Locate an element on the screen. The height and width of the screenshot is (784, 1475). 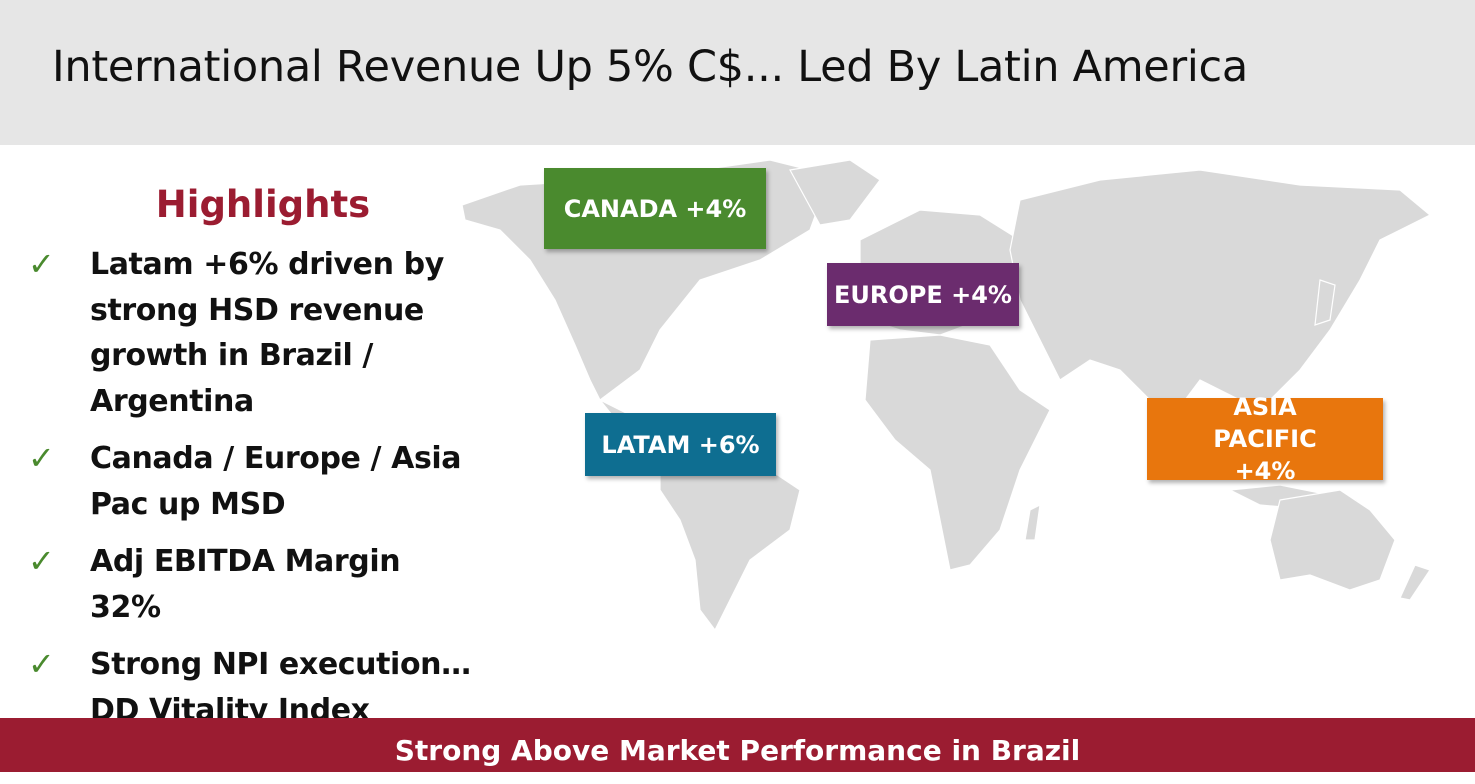
greenland is located at coordinates (835, 192).